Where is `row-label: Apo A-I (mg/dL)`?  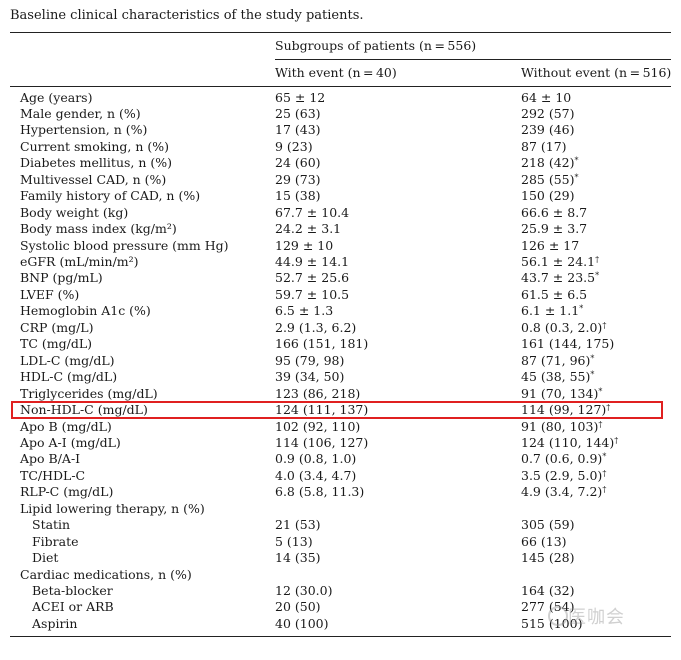
row-label: Apo A-I (mg/dL) is located at coordinates (70, 442).